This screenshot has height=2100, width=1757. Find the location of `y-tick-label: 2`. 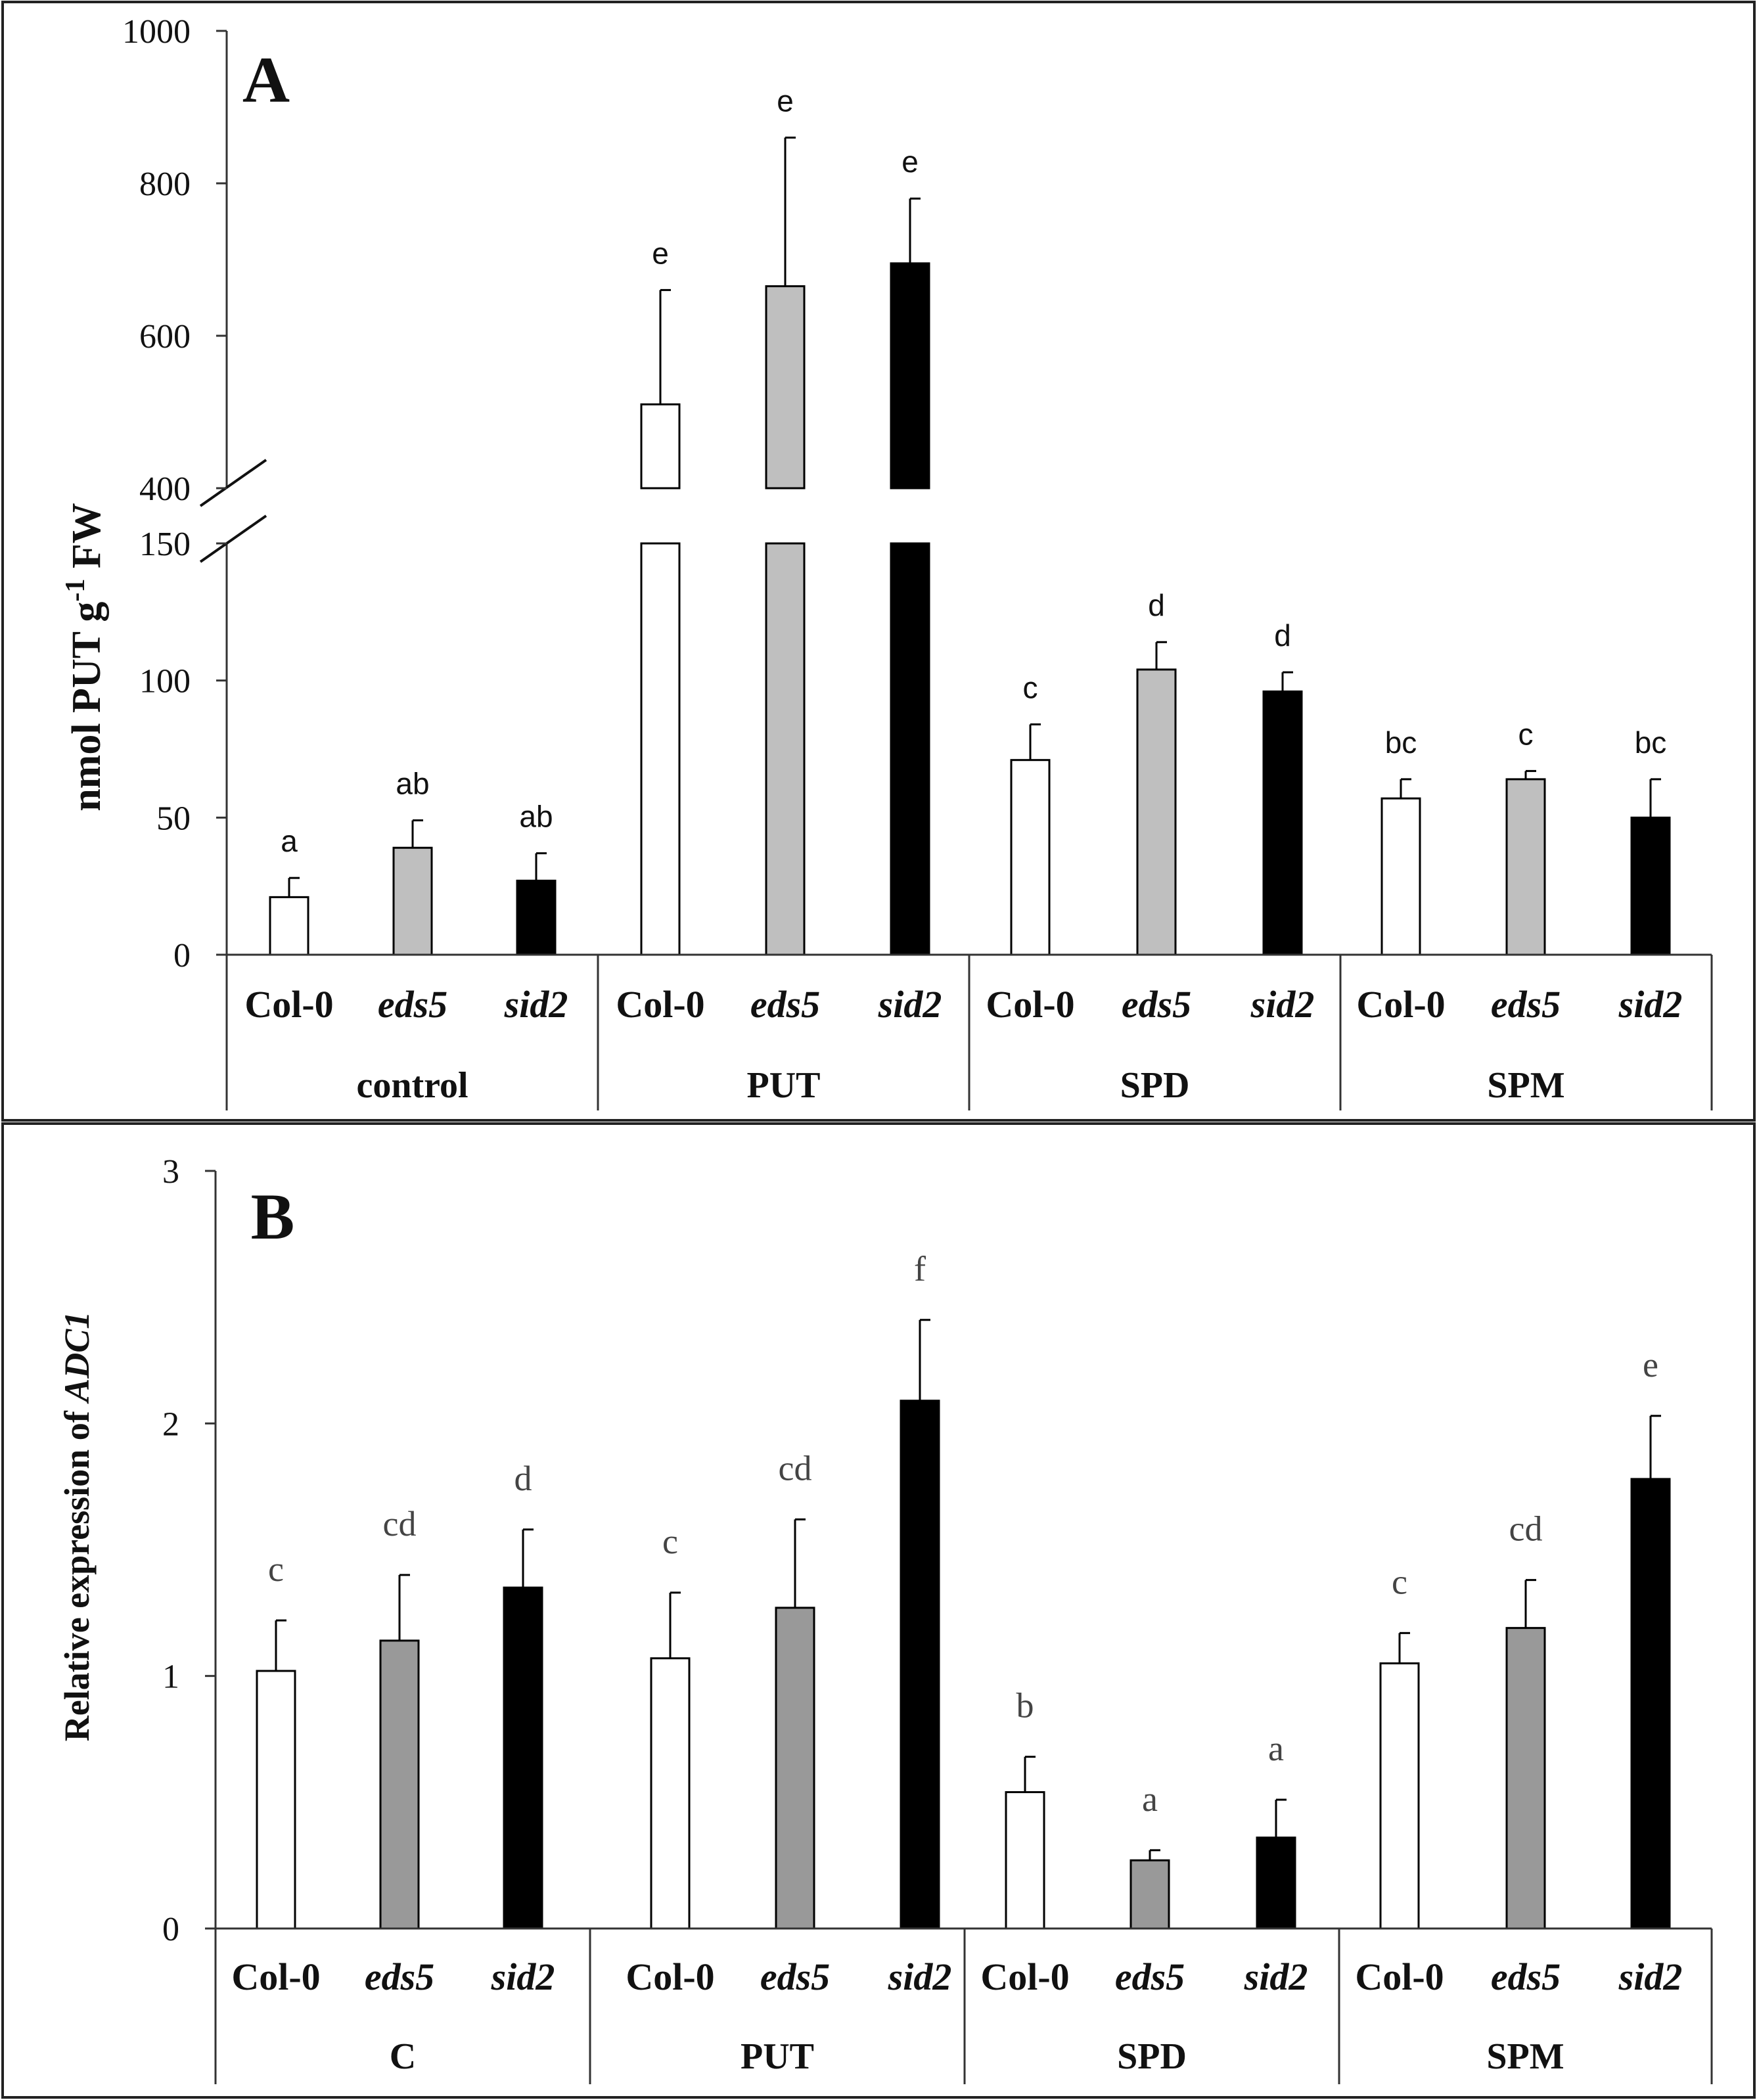

y-tick-label: 2 is located at coordinates (171, 1424).